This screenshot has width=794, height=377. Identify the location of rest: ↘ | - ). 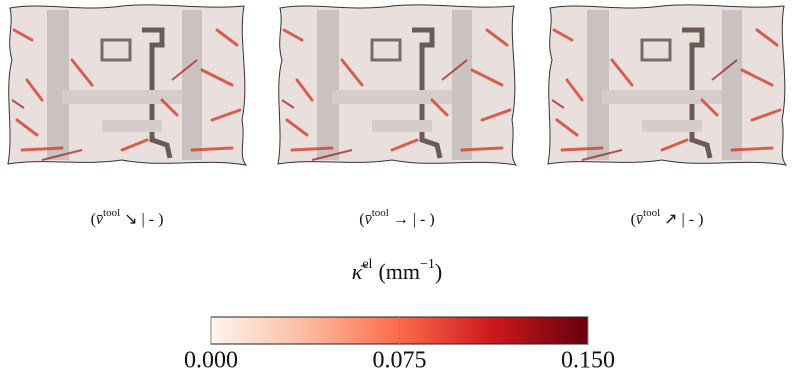
(143, 219).